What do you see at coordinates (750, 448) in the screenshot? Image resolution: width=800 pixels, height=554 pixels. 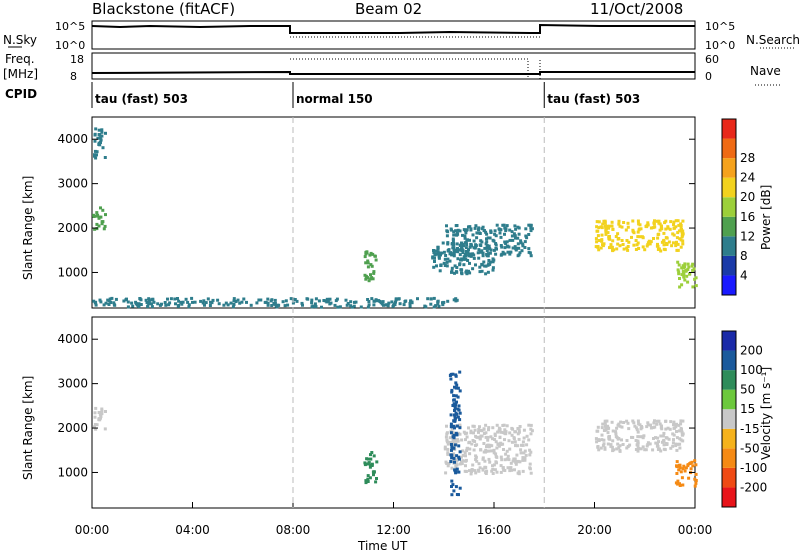 I see `colorbar-tick-label: -50` at bounding box center [750, 448].